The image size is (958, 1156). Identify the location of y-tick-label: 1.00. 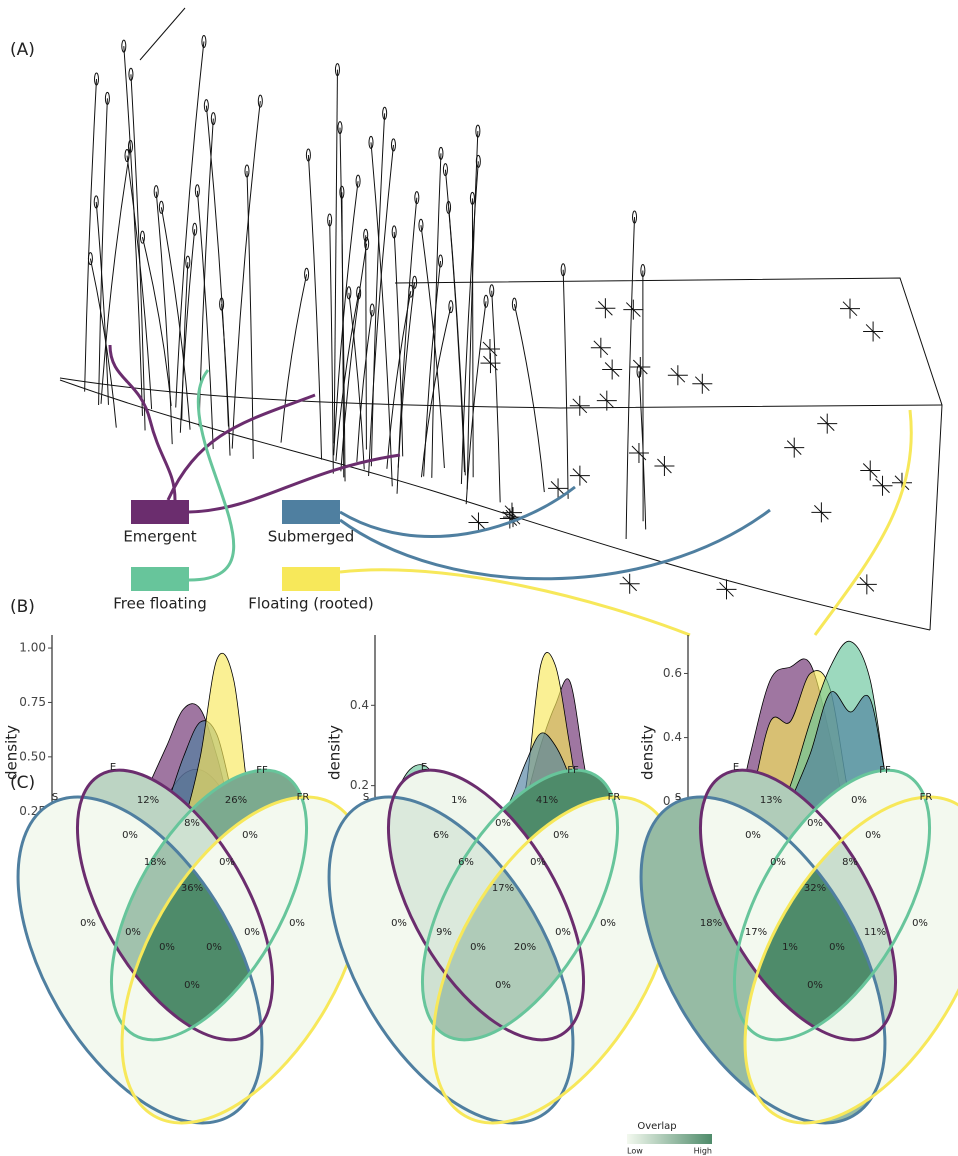
(32, 648).